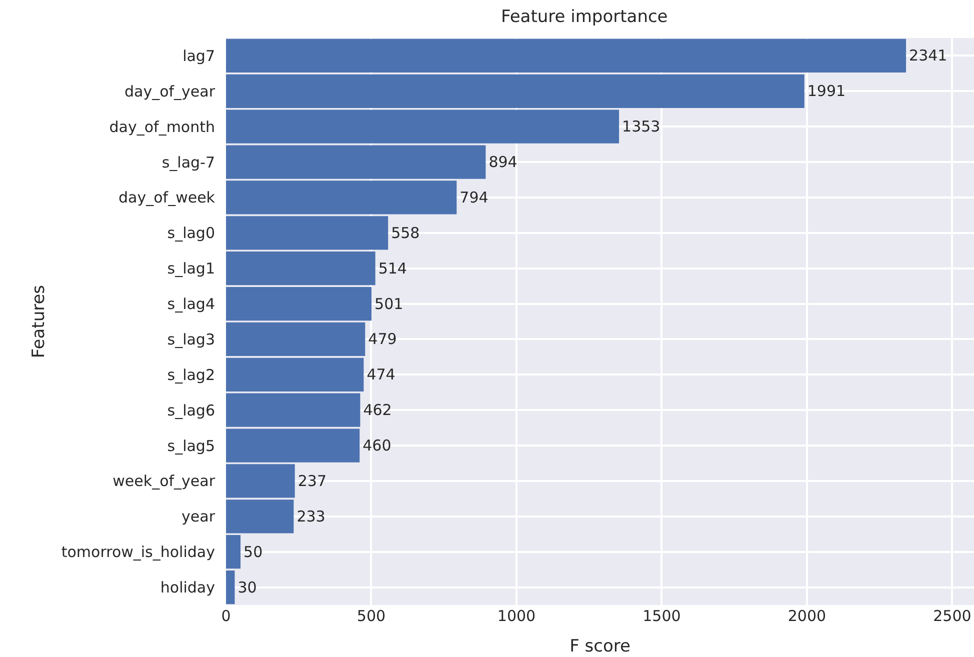  What do you see at coordinates (807, 616) in the screenshot?
I see `x-tick-label: 2000` at bounding box center [807, 616].